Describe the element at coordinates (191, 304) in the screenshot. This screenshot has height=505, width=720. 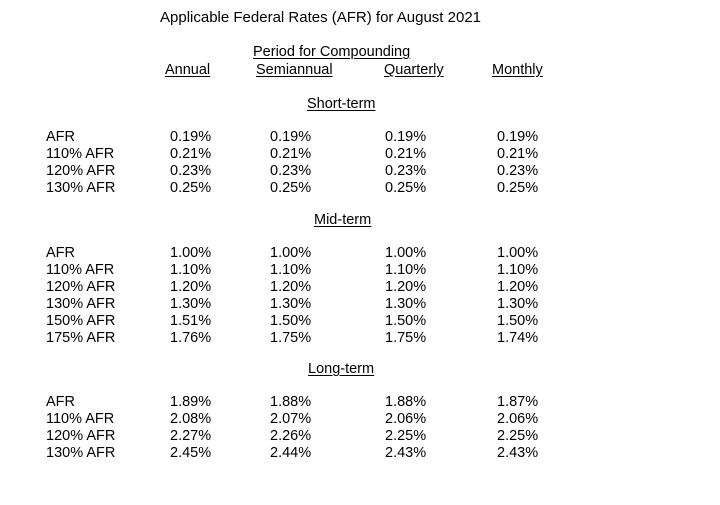
I see `value-annual: 1.30%` at that location.